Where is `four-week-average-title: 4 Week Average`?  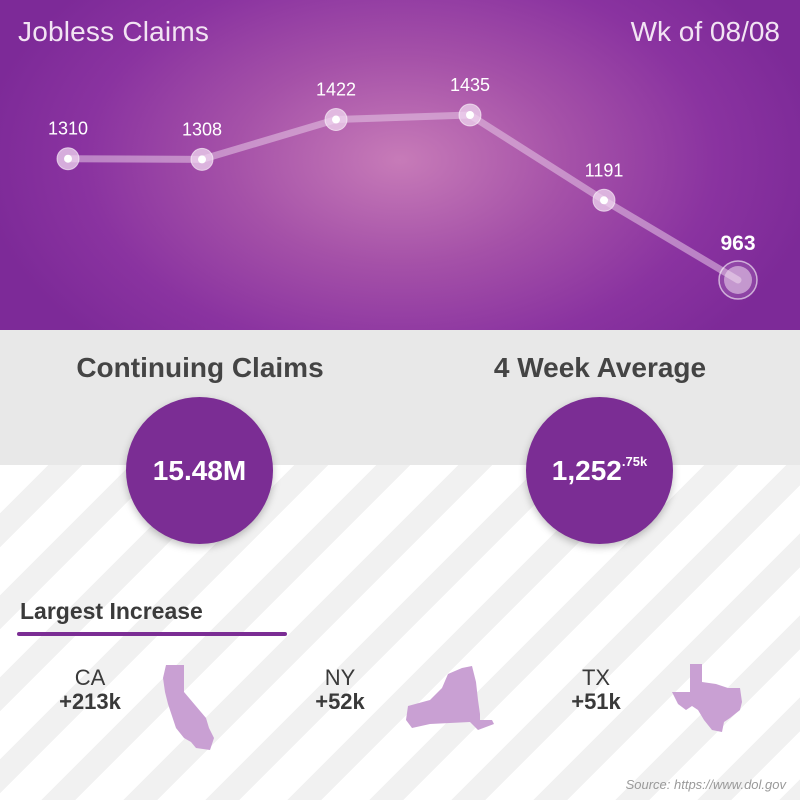 four-week-average-title: 4 Week Average is located at coordinates (600, 367).